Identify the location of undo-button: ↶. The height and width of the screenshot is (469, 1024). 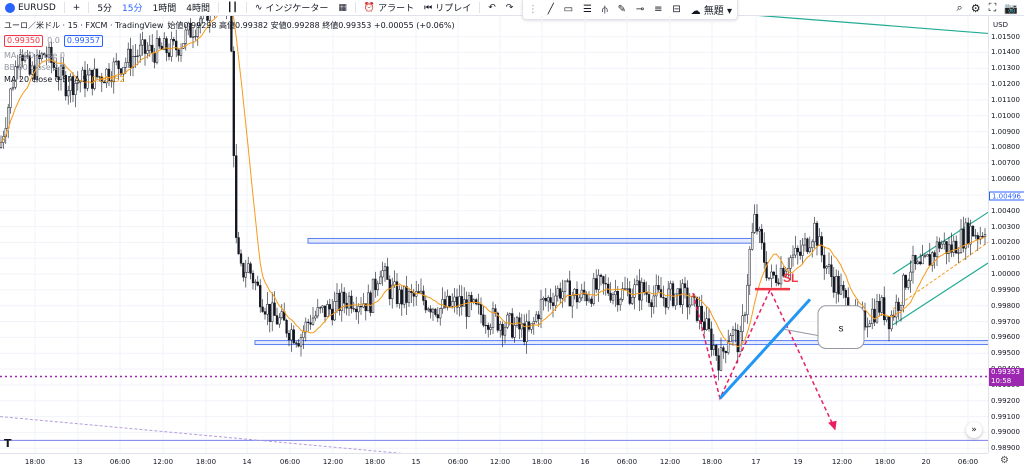
(492, 8).